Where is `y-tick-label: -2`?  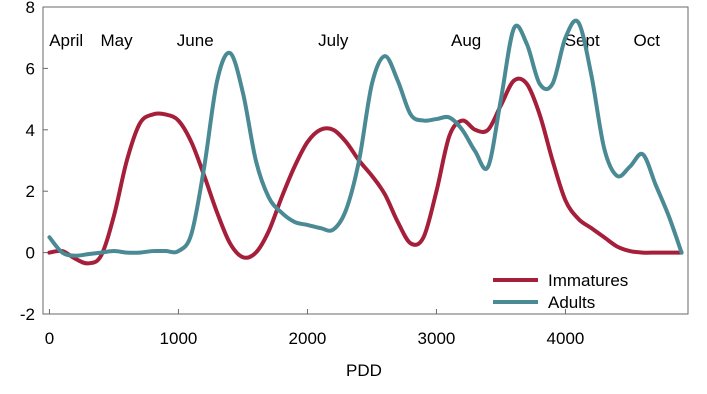 y-tick-label: -2 is located at coordinates (27, 314).